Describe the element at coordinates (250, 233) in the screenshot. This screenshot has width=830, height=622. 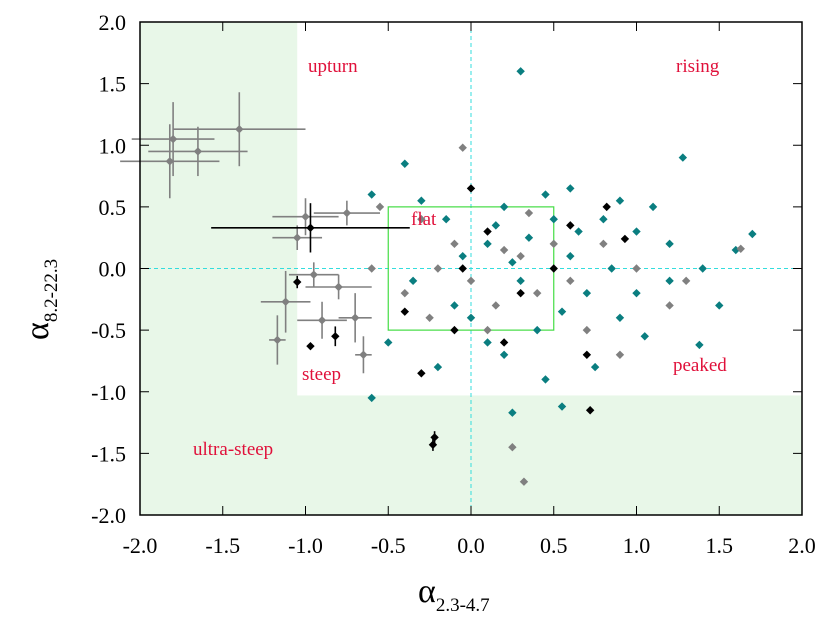
I see `series` at that location.